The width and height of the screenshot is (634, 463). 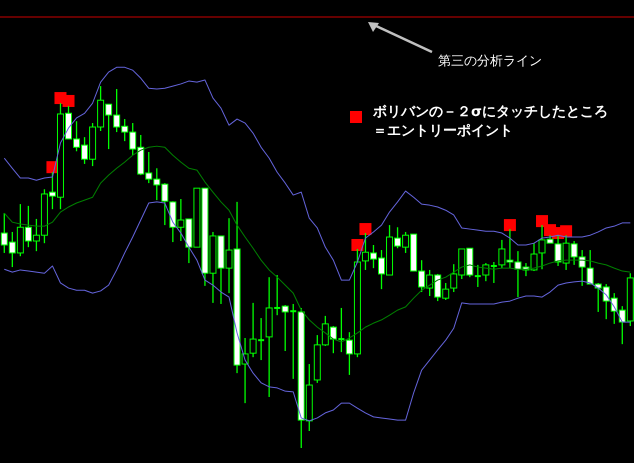 What do you see at coordinates (490, 61) in the screenshot?
I see `ref-line-label: 第三の分析ライン` at bounding box center [490, 61].